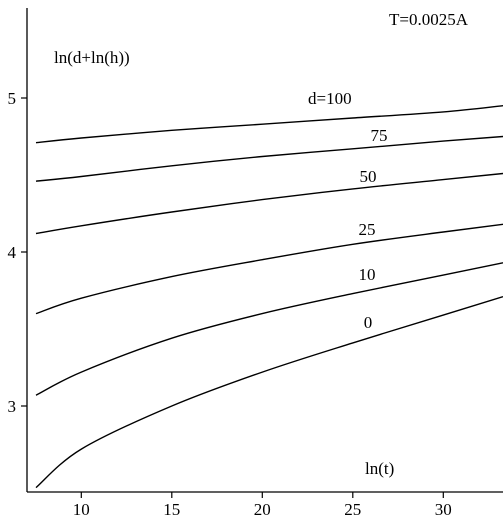  Describe the element at coordinates (368, 322) in the screenshot. I see `series-label-5: 0` at that location.